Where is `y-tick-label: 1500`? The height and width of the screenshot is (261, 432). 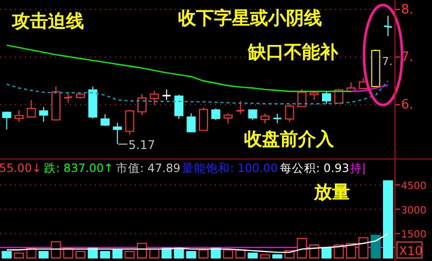
y-tick-label: 1500 is located at coordinates (413, 235).